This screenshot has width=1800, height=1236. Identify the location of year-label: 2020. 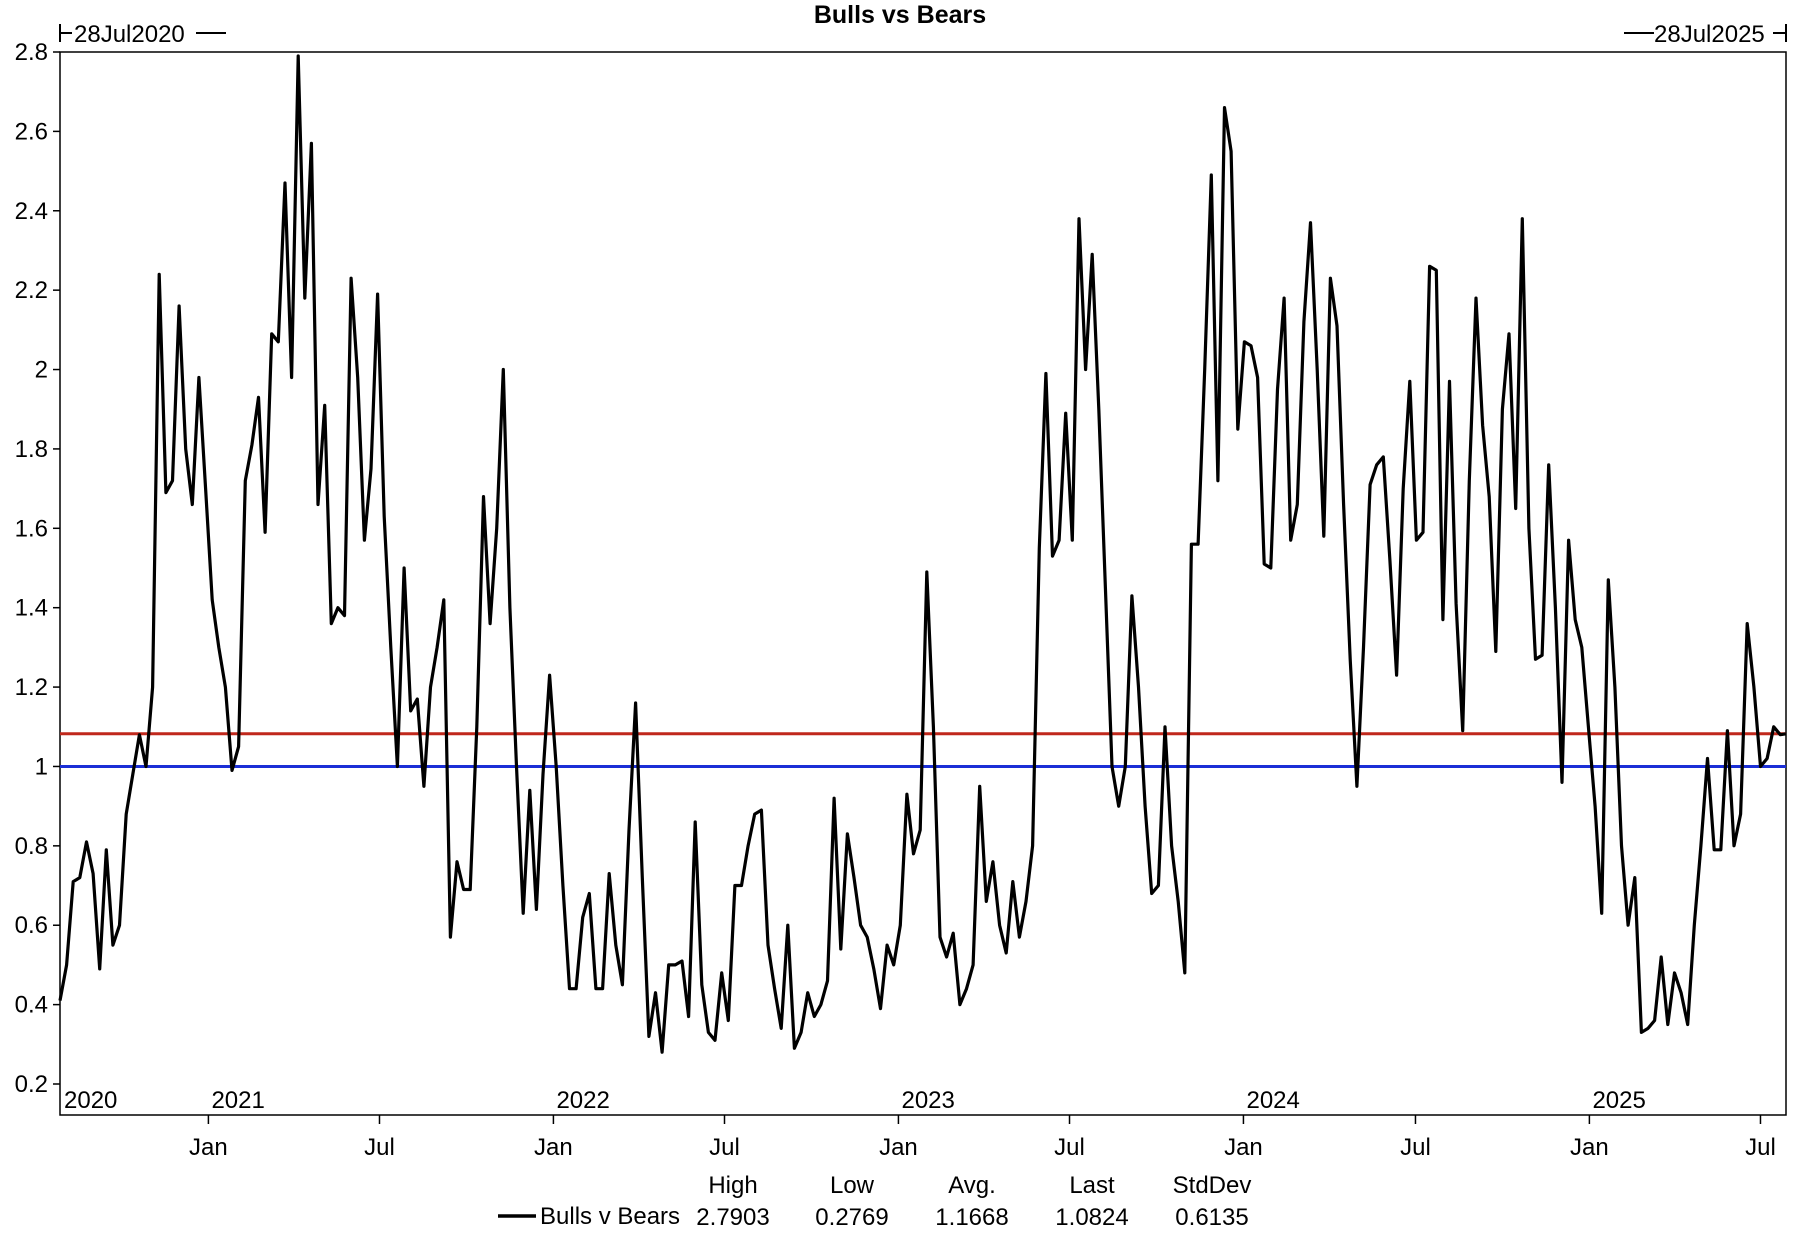
(90, 1100).